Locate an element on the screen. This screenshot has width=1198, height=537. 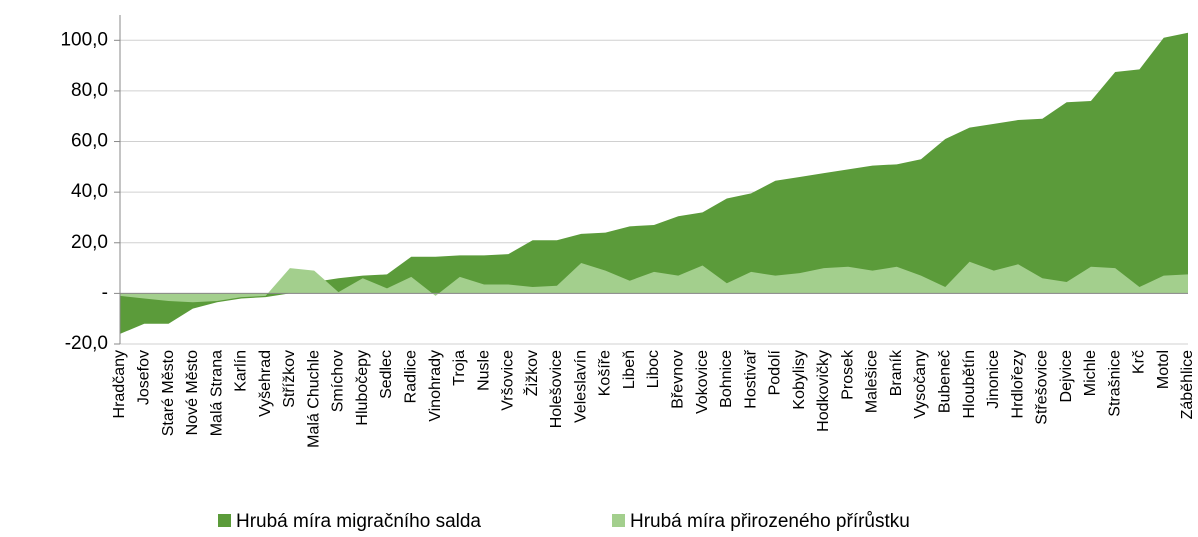
x-tick-label: Střešovice is located at coordinates (1042, 387).